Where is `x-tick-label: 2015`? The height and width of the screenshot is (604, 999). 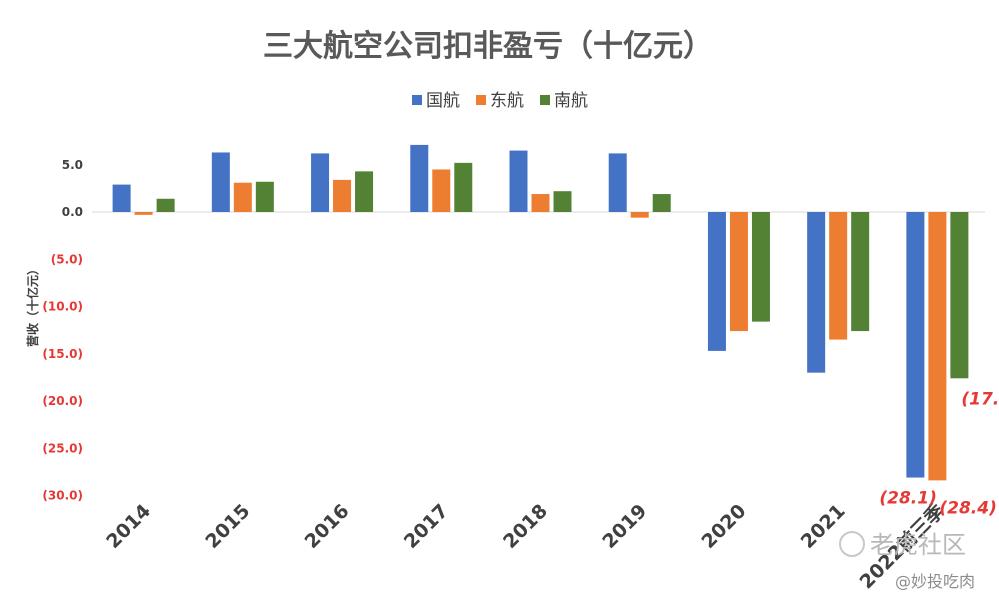 x-tick-label: 2015 is located at coordinates (227, 526).